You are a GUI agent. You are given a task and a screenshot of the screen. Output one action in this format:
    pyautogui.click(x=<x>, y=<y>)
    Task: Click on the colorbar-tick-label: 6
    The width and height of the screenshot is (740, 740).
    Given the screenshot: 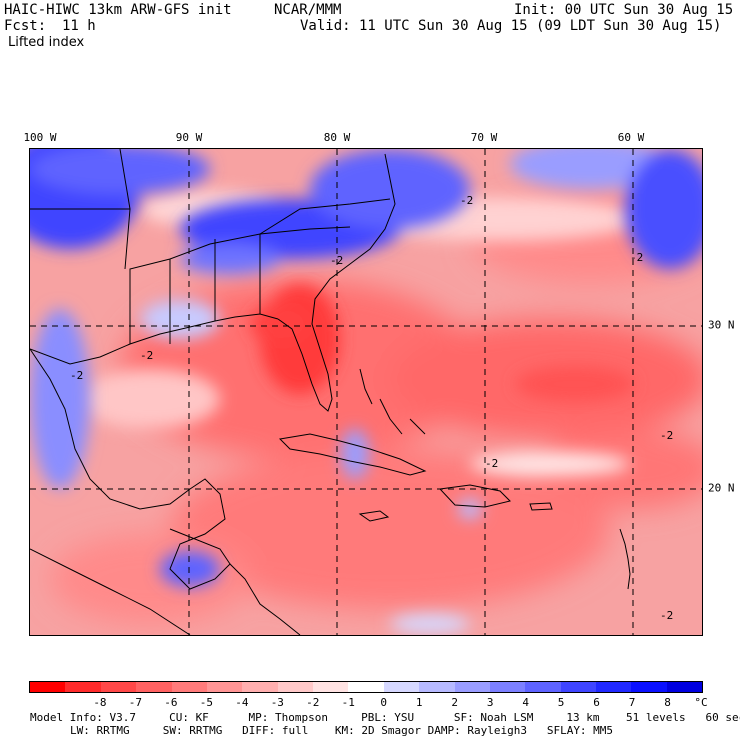 What is the action you would take?
    pyautogui.click(x=596, y=702)
    